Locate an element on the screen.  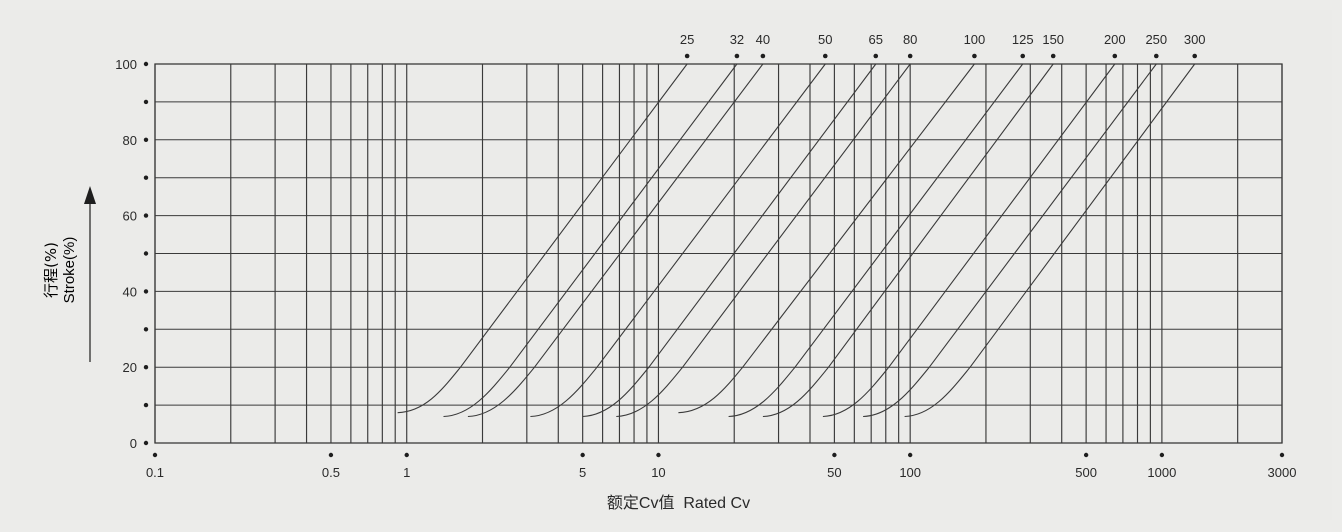
curve-label-100: 100 is located at coordinates (975, 39).